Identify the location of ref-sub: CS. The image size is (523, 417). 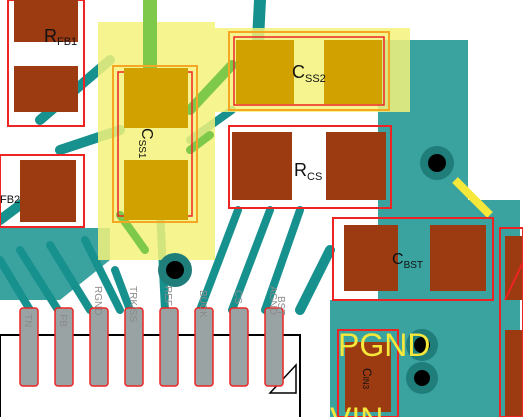
(314, 177).